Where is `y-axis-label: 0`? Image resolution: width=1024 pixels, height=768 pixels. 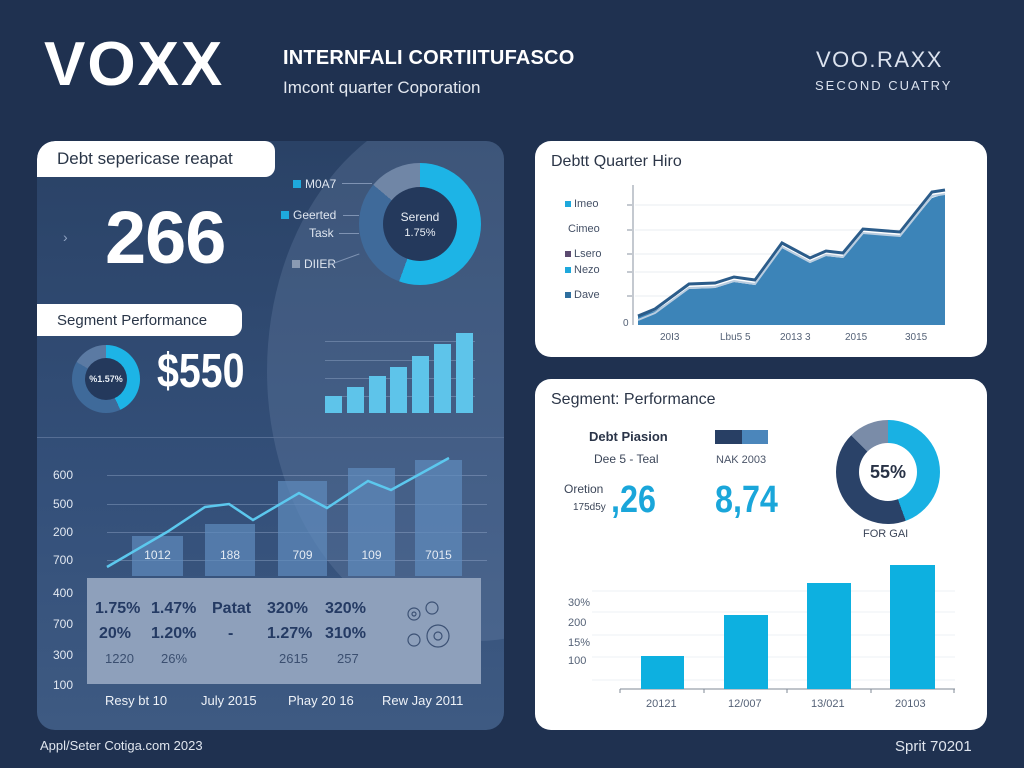 y-axis-label: 0 is located at coordinates (626, 323).